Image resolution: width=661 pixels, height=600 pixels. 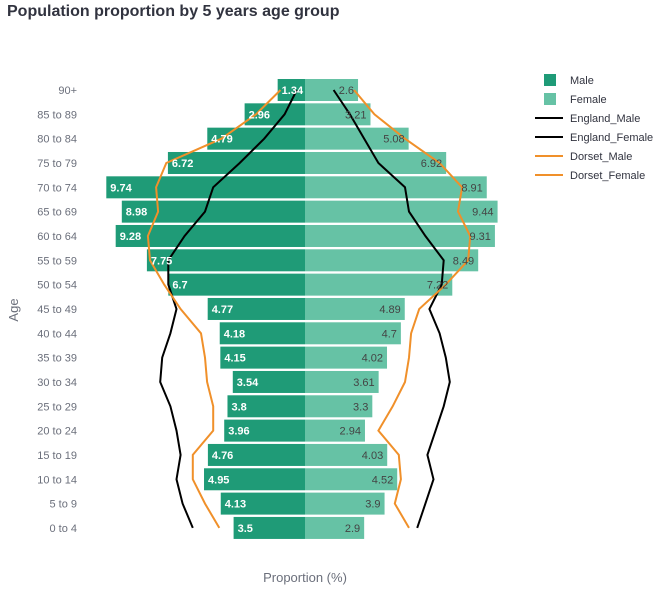 What do you see at coordinates (259, 115) in the screenshot?
I see `male-value-label: 2.96` at bounding box center [259, 115].